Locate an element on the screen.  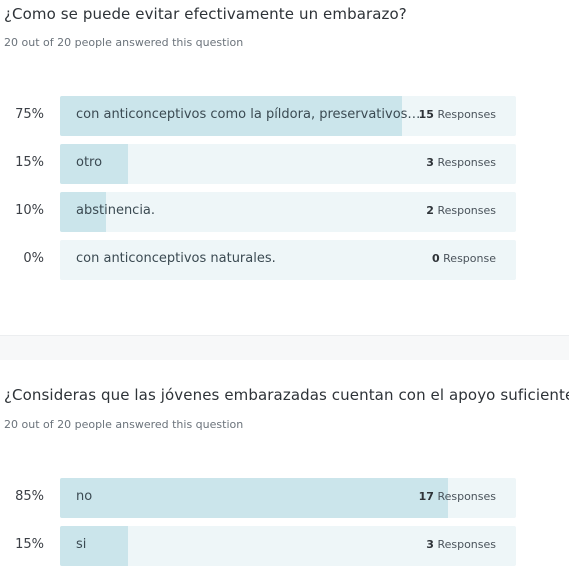
answer-count-number: 0 is located at coordinates (436, 258).